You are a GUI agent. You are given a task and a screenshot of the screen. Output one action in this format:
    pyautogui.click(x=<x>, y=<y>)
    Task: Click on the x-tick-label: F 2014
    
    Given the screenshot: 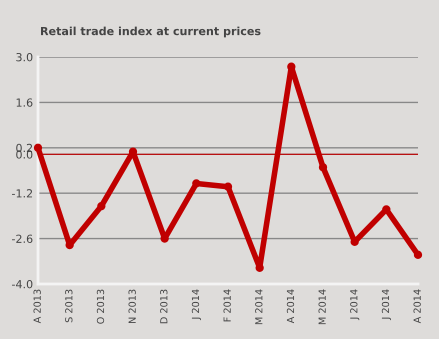 What is the action you would take?
    pyautogui.click(x=227, y=305)
    